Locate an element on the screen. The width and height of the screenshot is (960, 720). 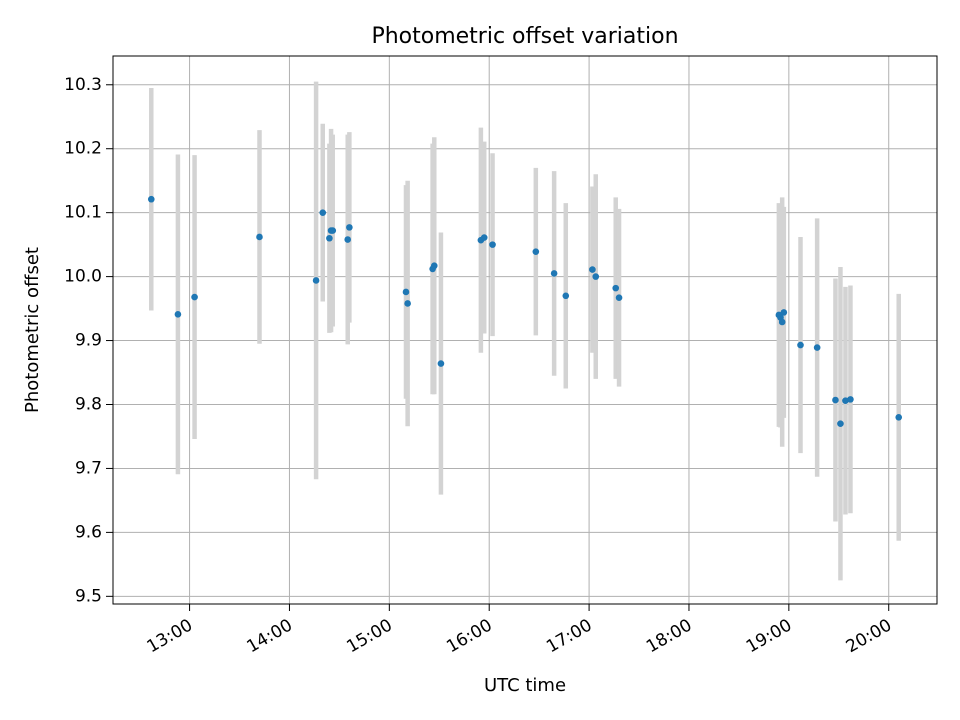
chart-title: Photometric offset variation is located at coordinates (524, 36).